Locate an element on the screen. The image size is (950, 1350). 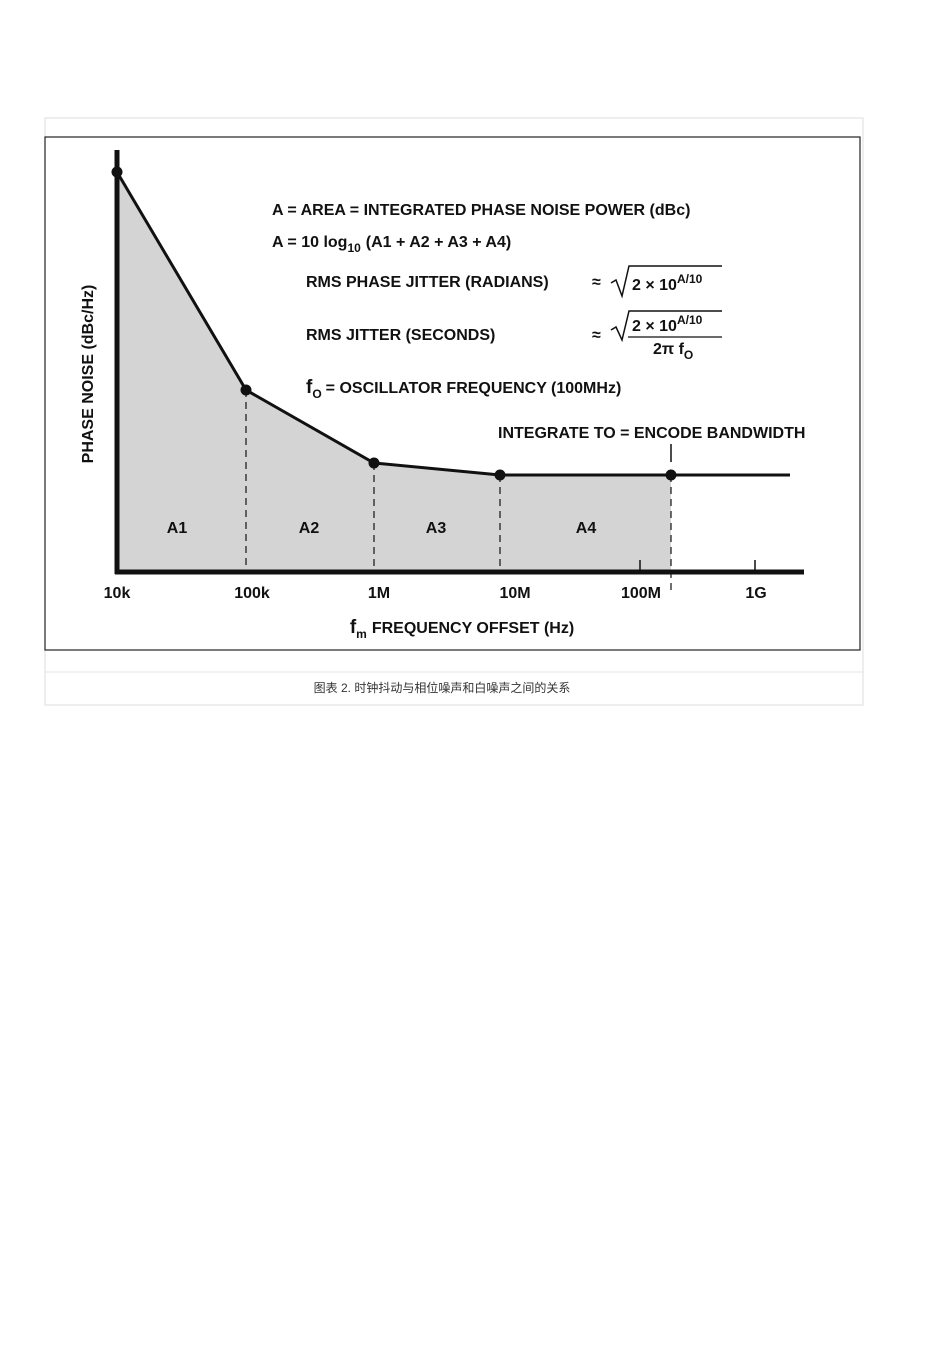
text: = OSCILLATOR FREQUENCY (100MHz) is located at coordinates (474, 388).